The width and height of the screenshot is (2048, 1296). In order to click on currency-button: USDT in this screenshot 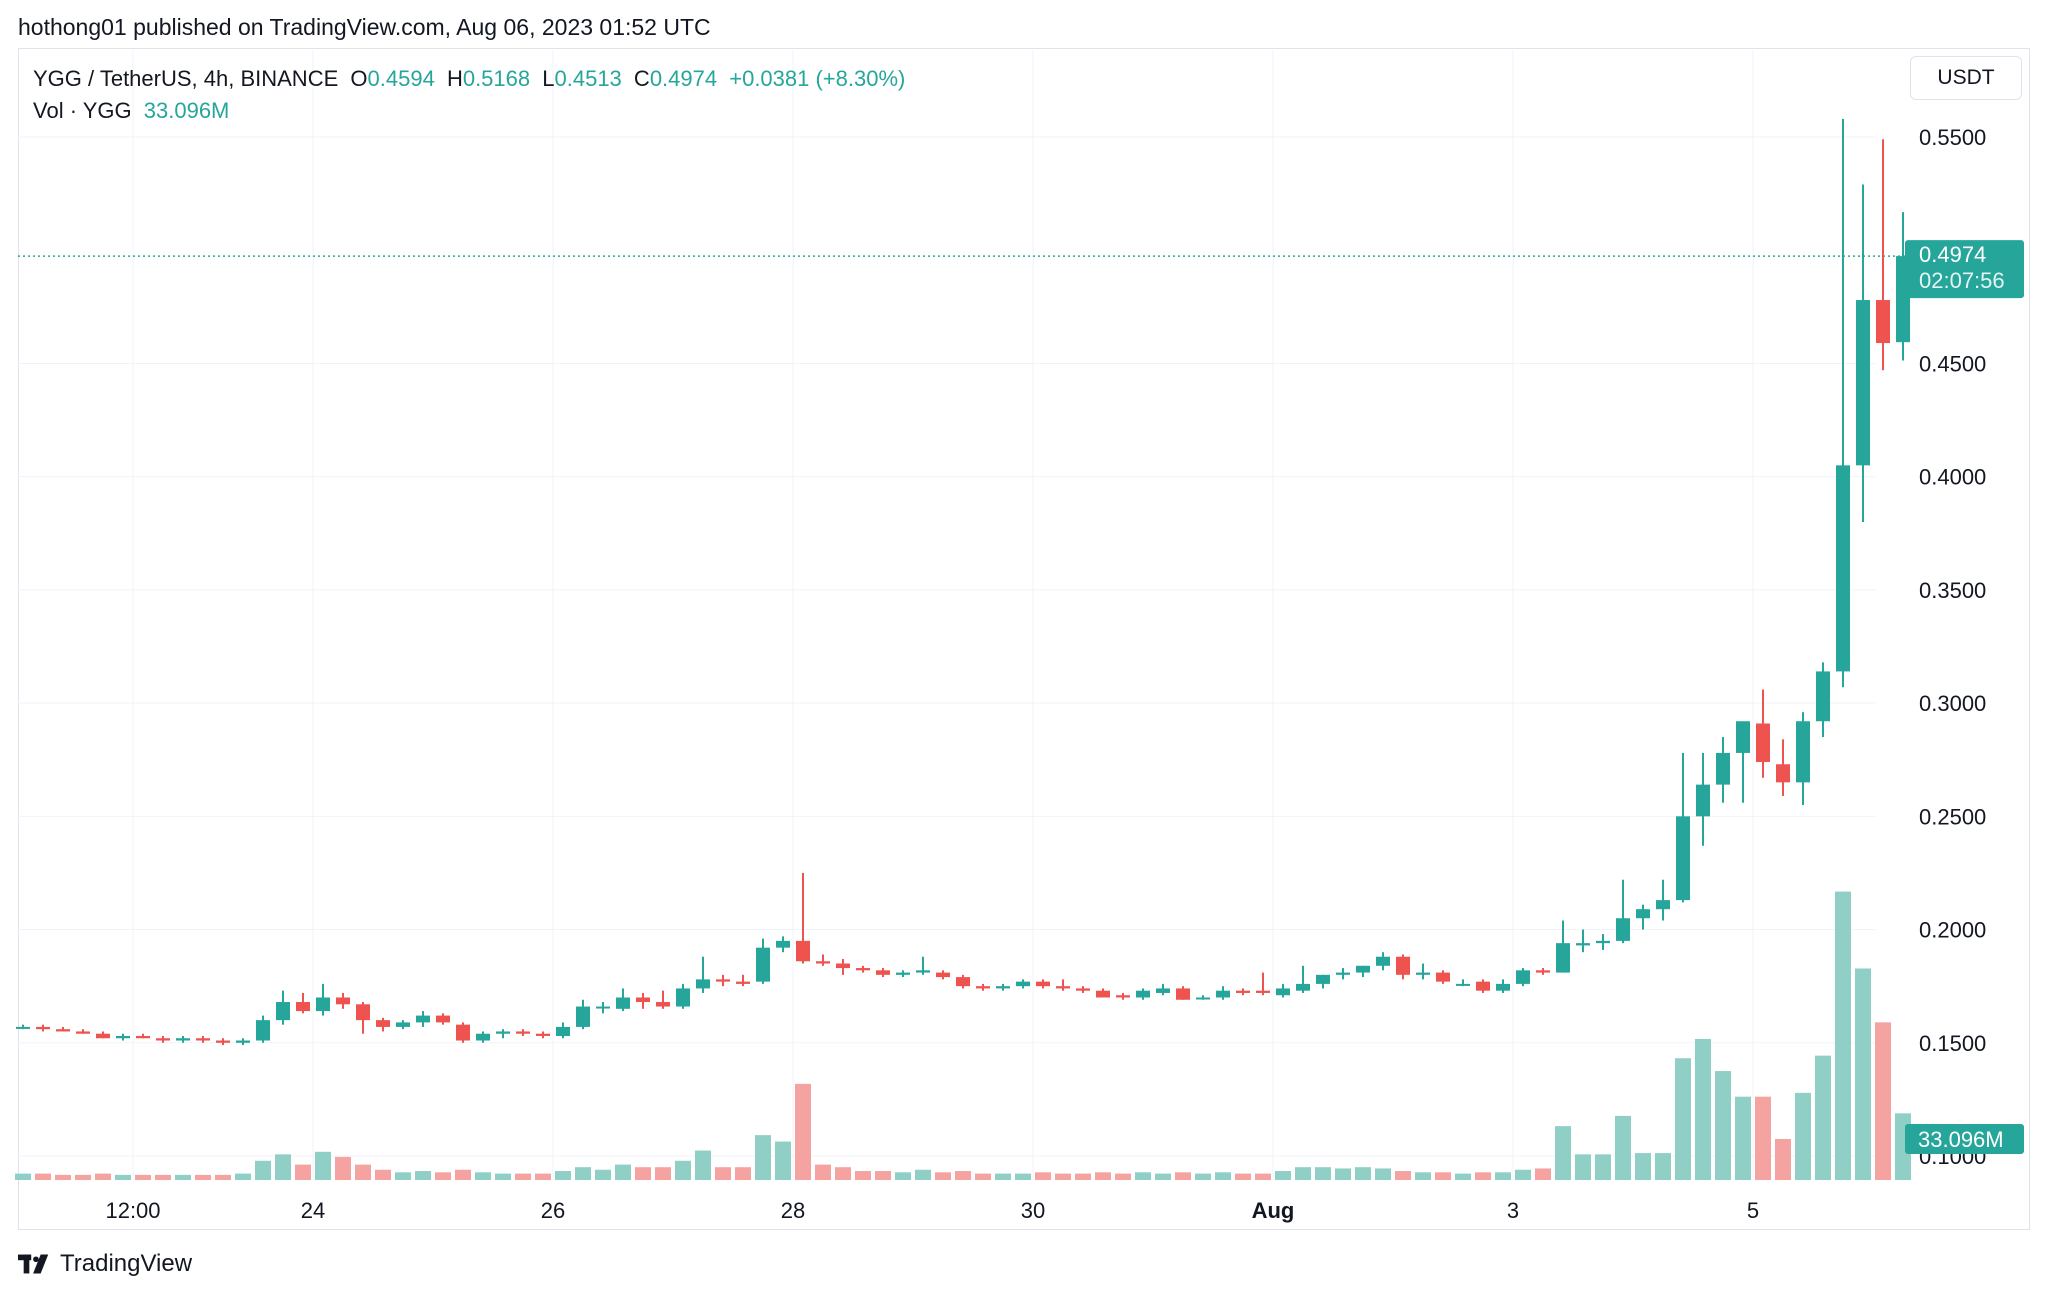, I will do `click(1966, 78)`.